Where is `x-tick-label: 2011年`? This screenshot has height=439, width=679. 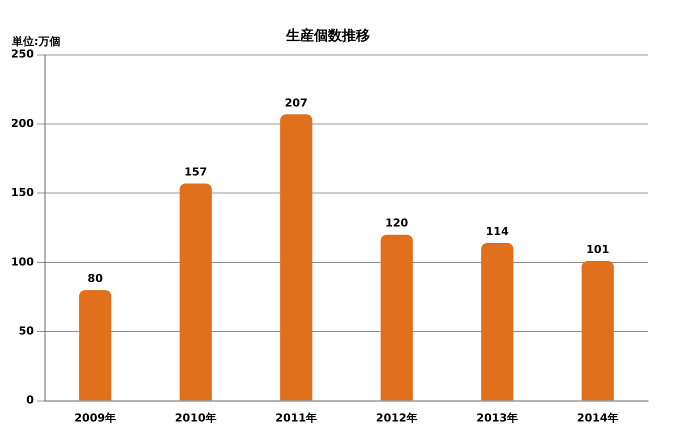 x-tick-label: 2011年 is located at coordinates (296, 417).